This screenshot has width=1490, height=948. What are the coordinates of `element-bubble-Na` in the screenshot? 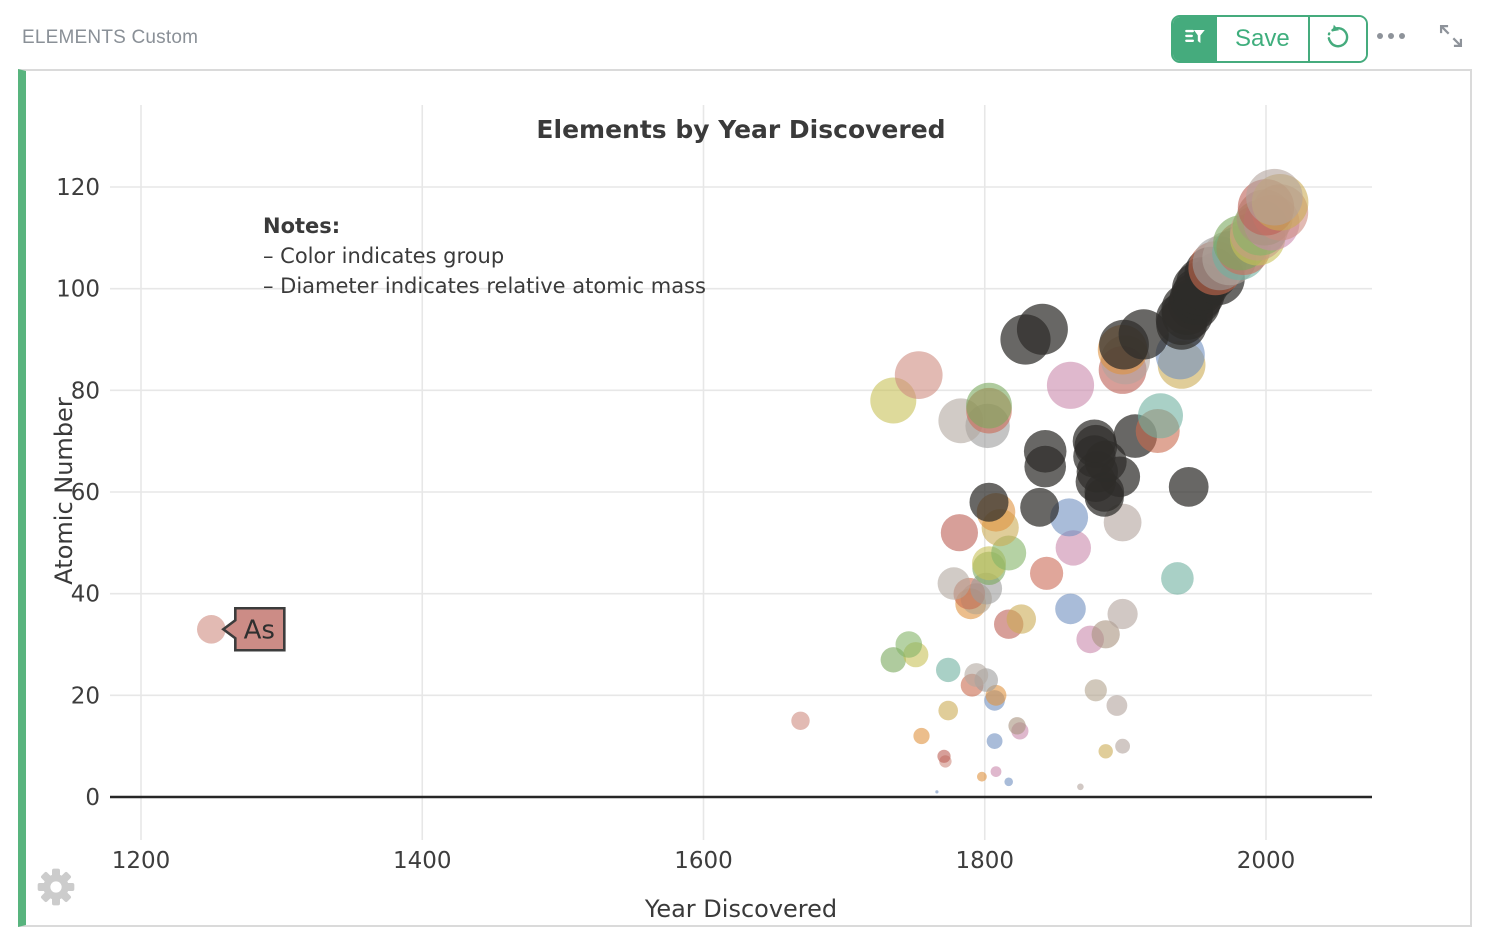 It's located at (994, 741).